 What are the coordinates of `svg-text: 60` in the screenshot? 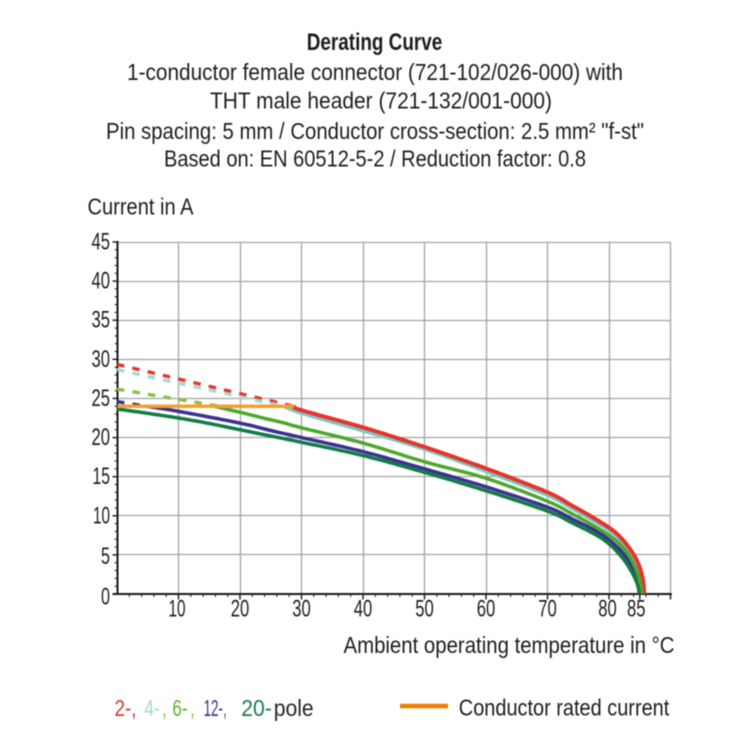 It's located at (486, 609).